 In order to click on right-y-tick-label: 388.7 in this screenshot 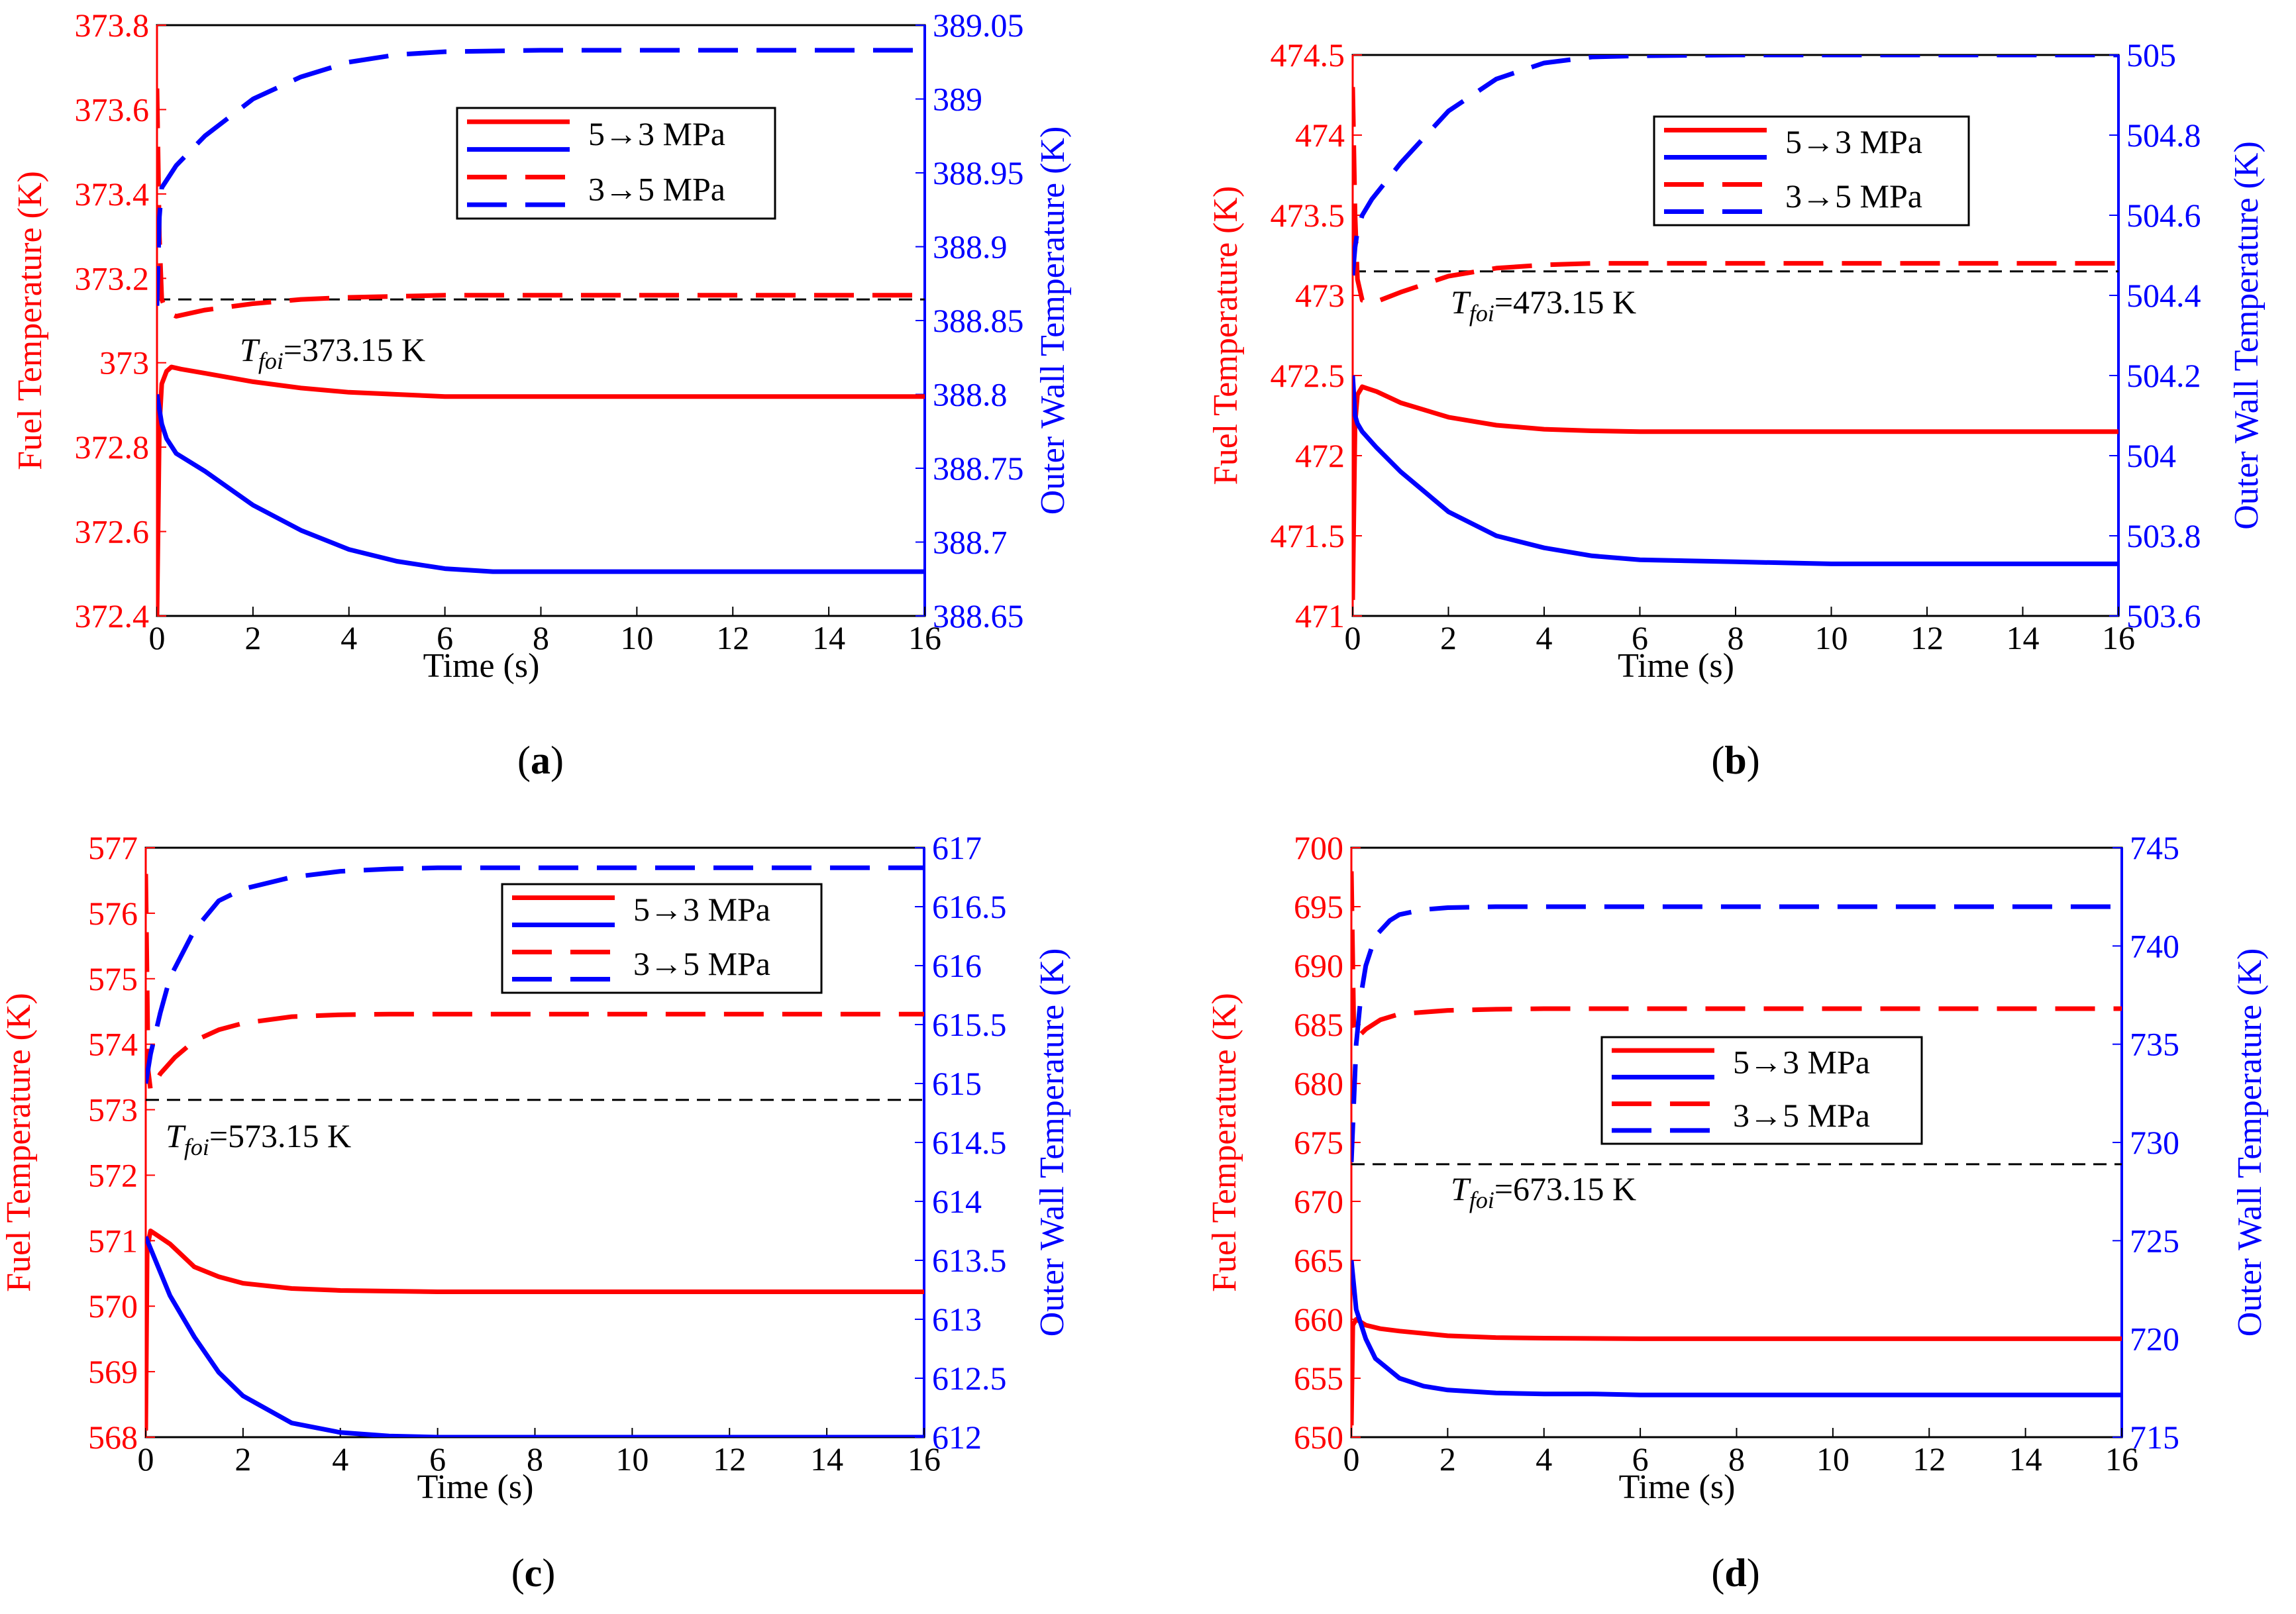, I will do `click(970, 542)`.